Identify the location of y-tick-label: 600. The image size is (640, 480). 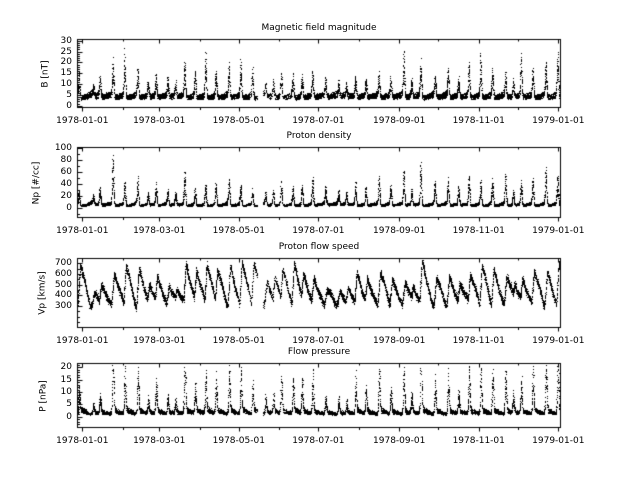
(63, 274).